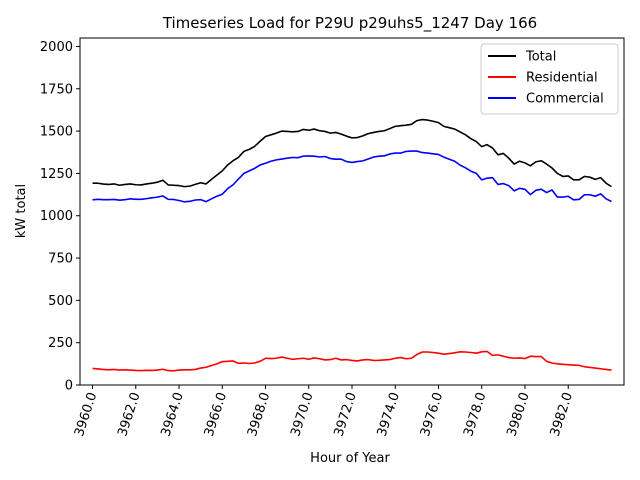  Describe the element at coordinates (56, 132) in the screenshot. I see `y-tick-label: 1500` at that location.